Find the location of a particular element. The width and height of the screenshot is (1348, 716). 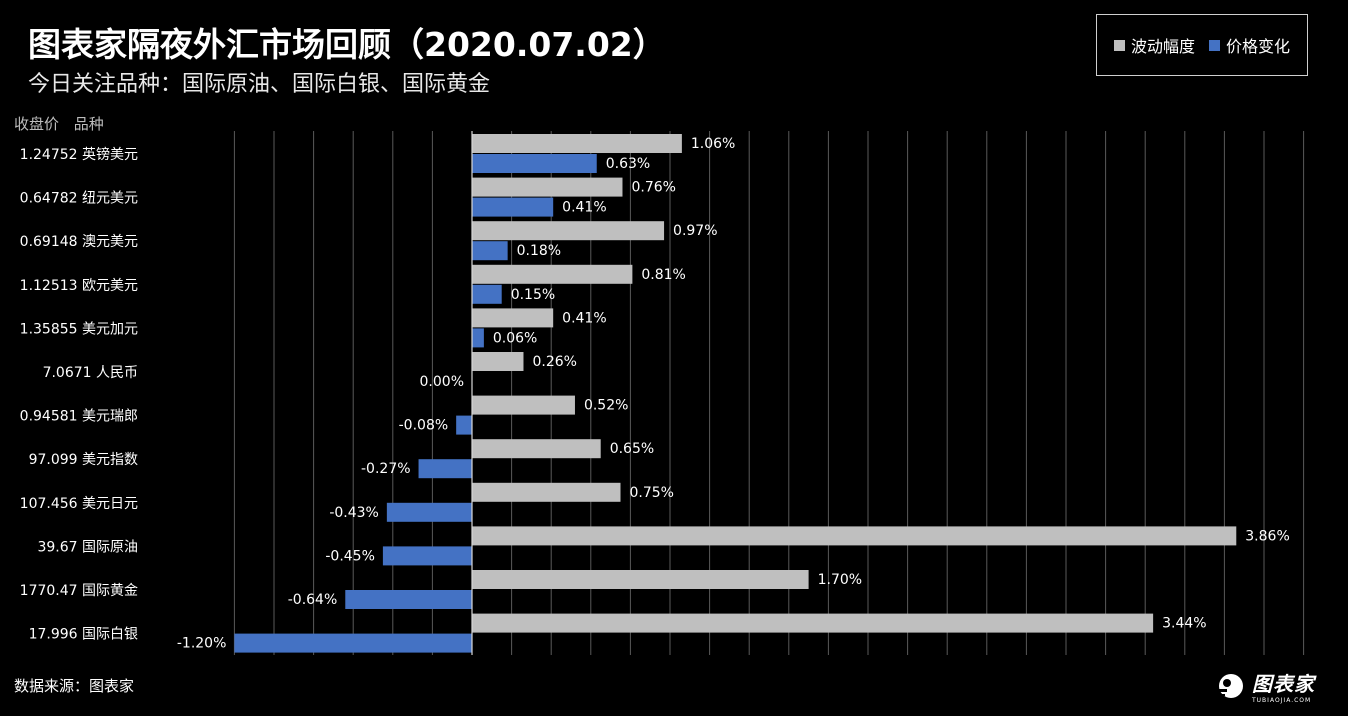

category-name: 国际原油 is located at coordinates (110, 547).